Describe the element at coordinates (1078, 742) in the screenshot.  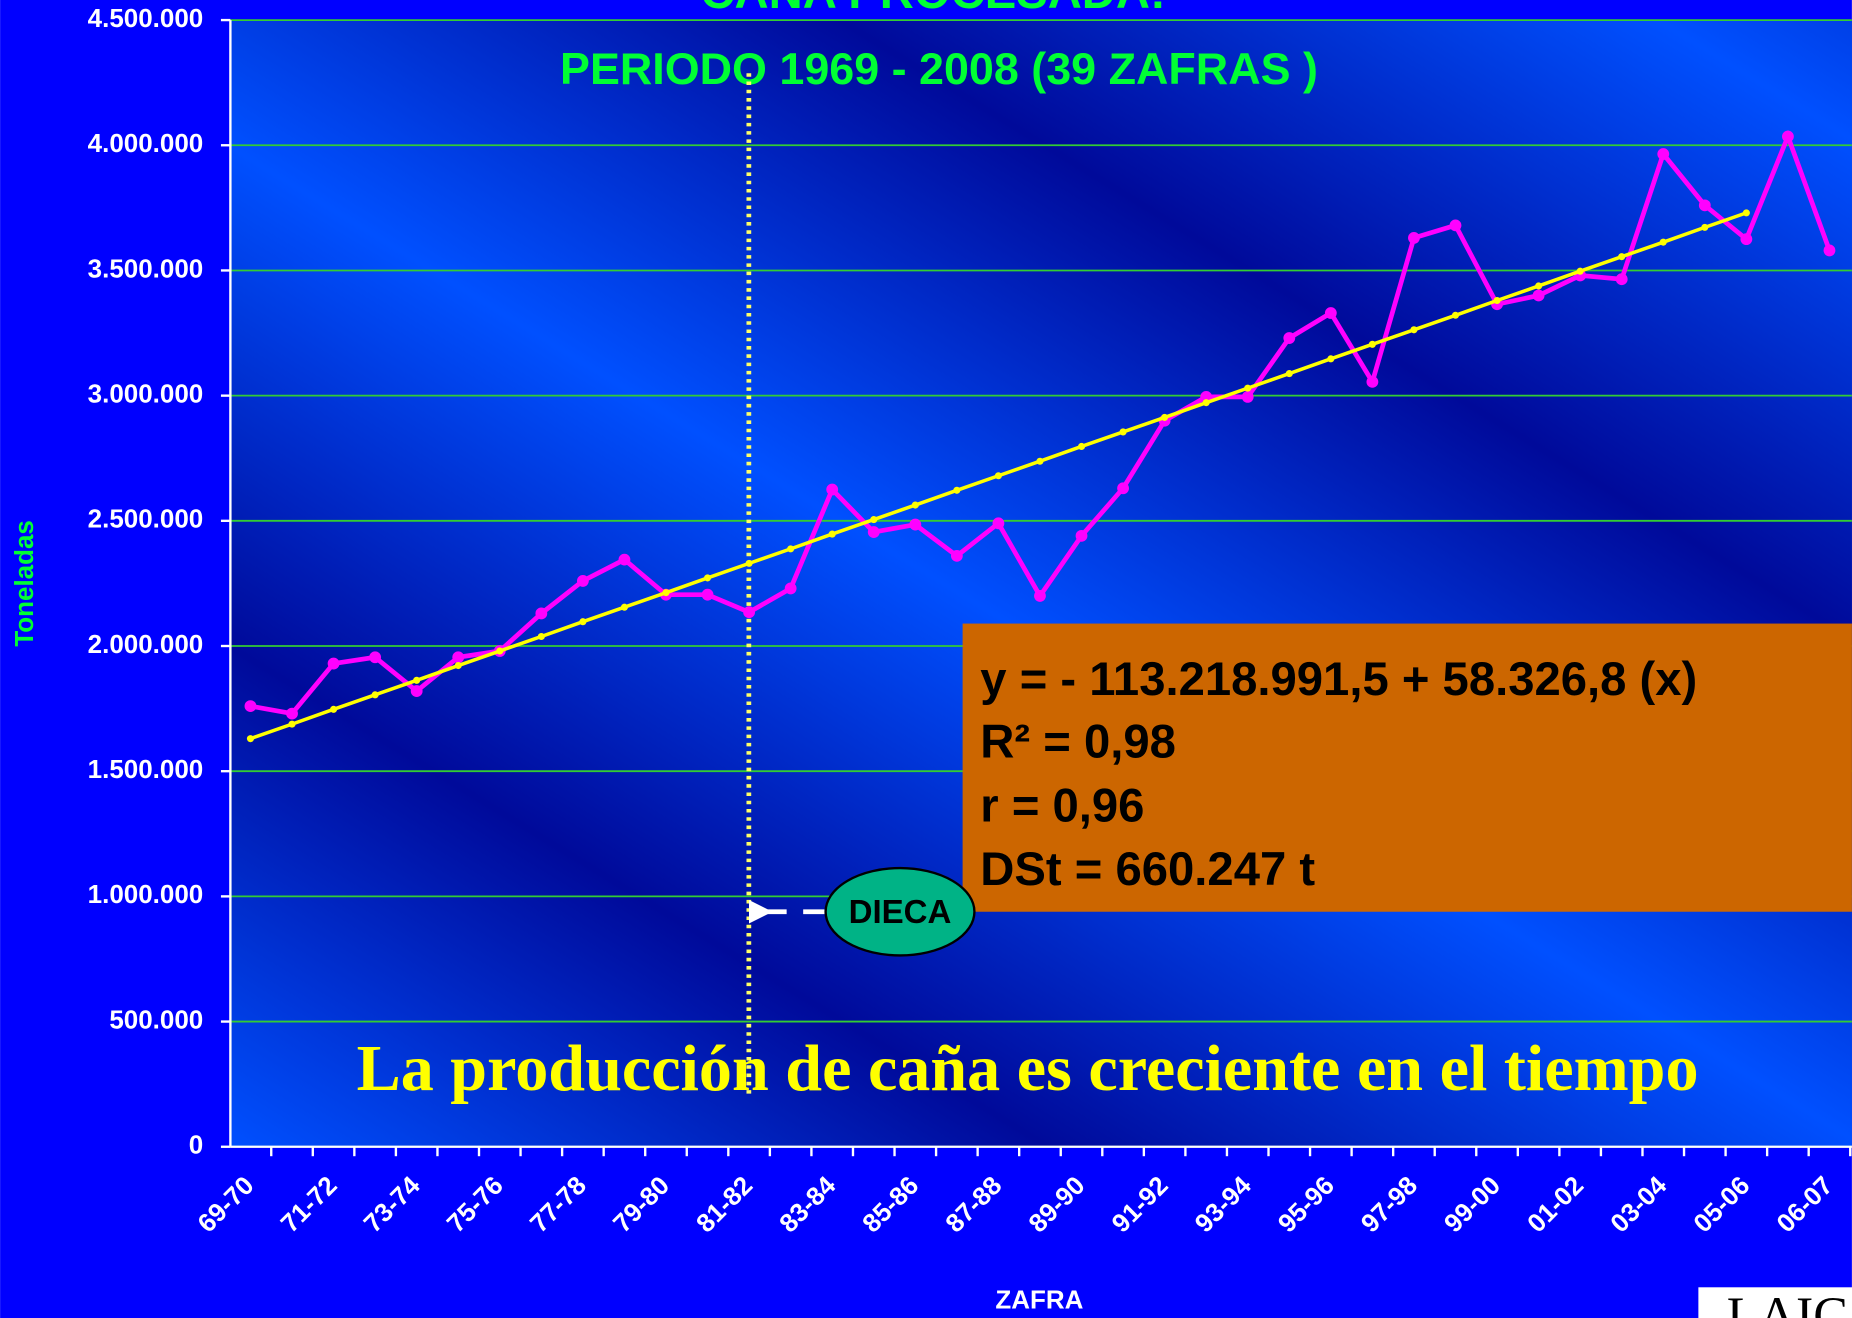
I see `equation-line: R² = 0,98` at that location.